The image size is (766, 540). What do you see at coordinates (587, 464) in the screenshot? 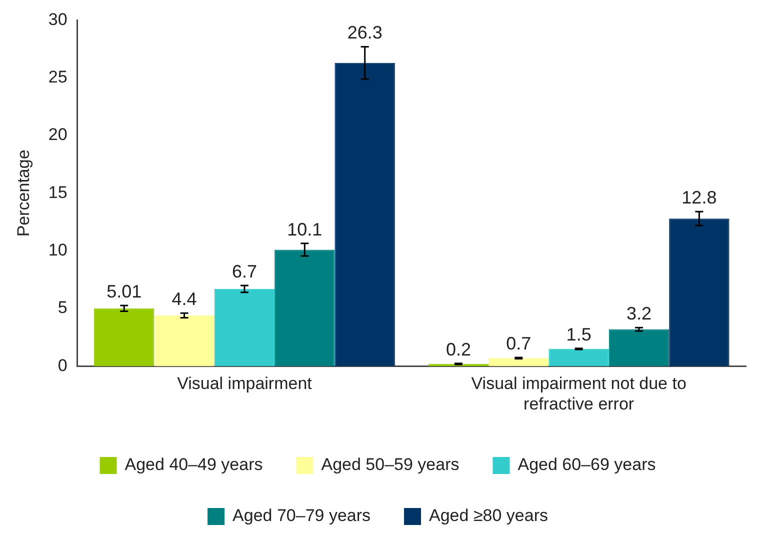
I see `legend-label: Aged 60–69 years` at bounding box center [587, 464].